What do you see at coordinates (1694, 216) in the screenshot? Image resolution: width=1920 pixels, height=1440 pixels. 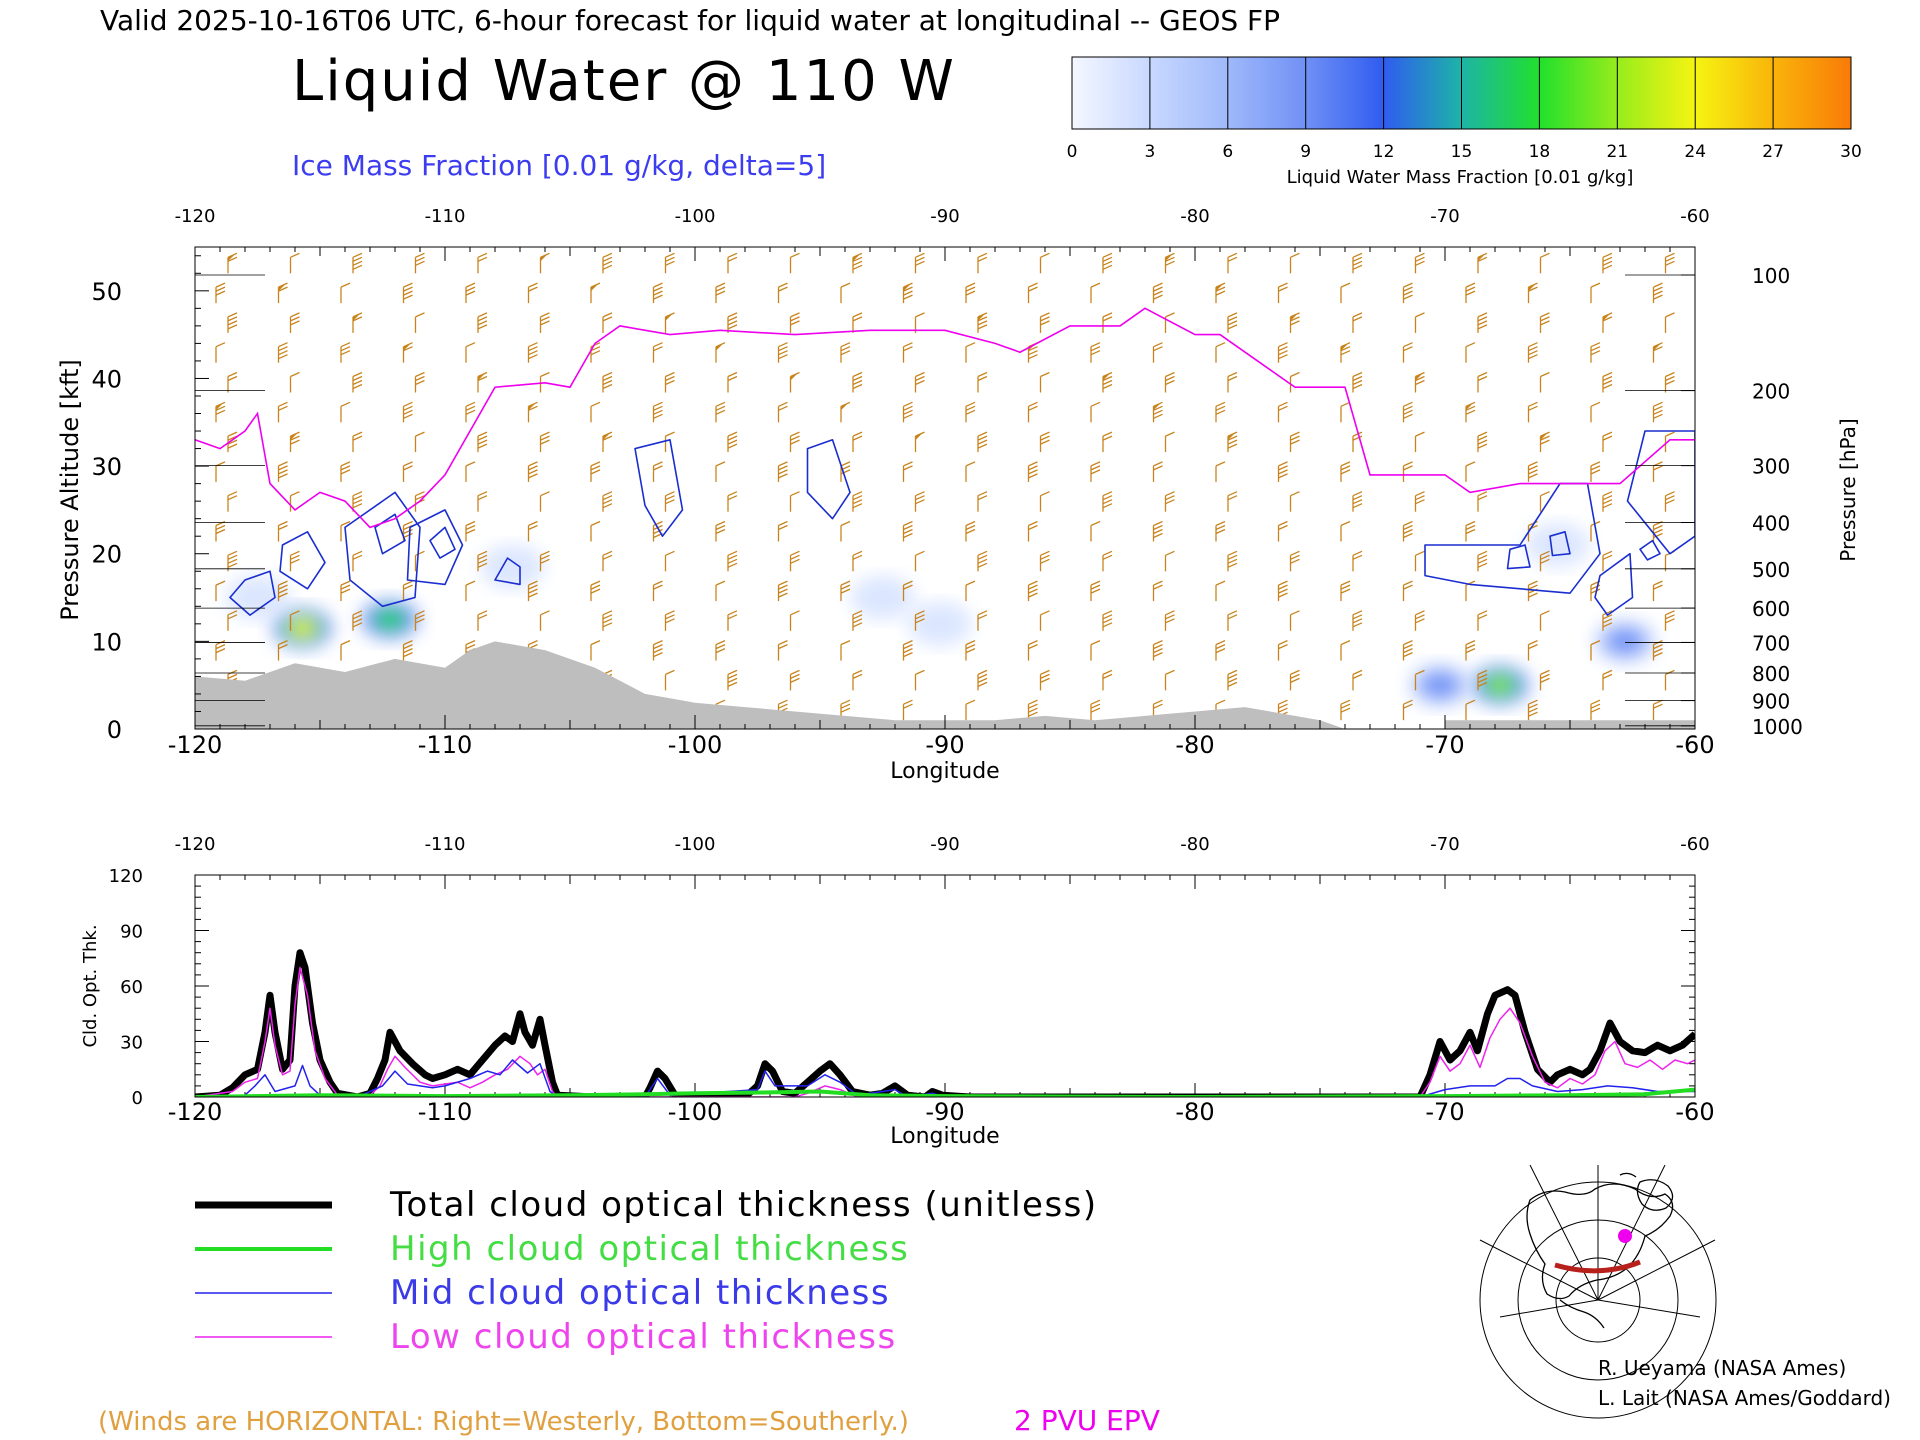 I see `x-tick-label-top: -60` at bounding box center [1694, 216].